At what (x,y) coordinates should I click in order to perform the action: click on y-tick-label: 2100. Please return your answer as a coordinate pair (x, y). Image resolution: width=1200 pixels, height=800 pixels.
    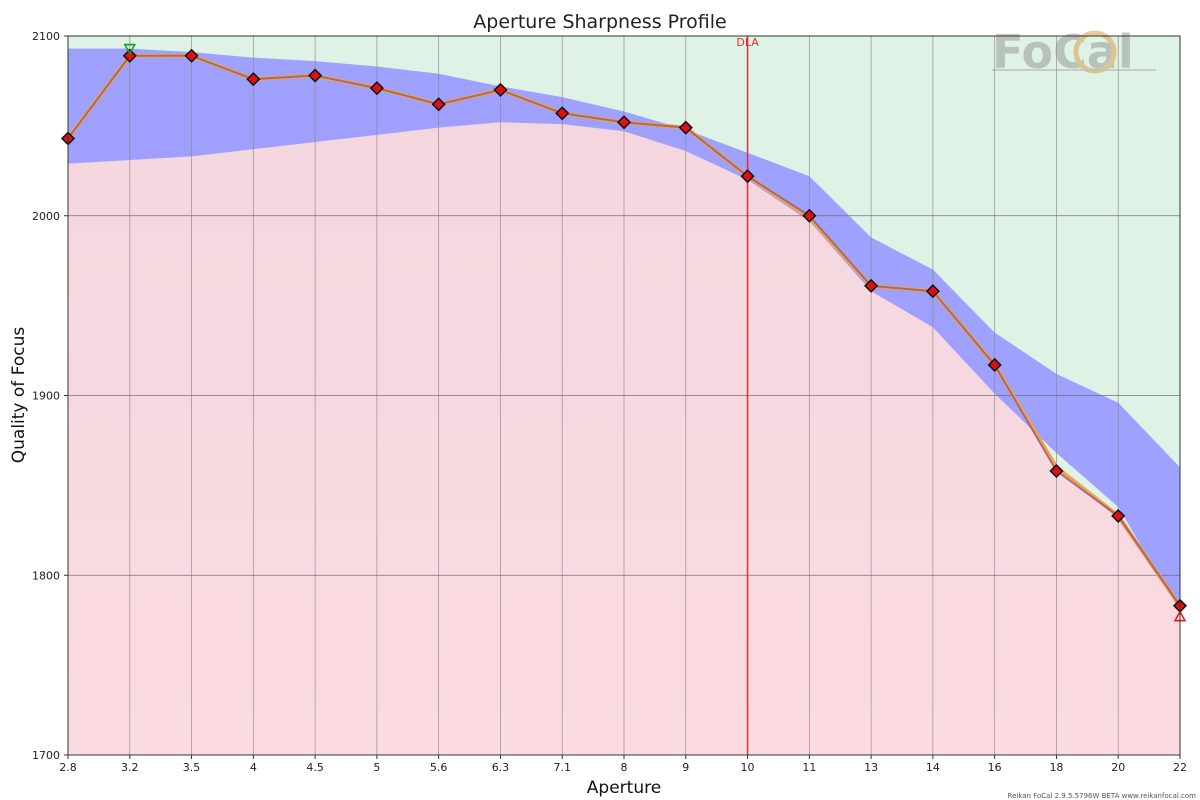
    Looking at the image, I should click on (46, 36).